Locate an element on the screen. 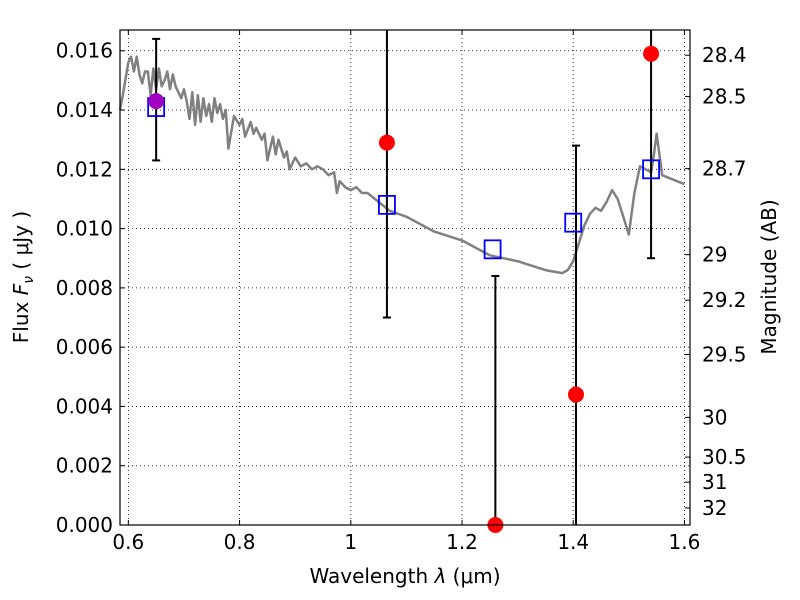 Image resolution: width=800 pixels, height=600 pixels. mag-tick-label: 32 is located at coordinates (714, 508).